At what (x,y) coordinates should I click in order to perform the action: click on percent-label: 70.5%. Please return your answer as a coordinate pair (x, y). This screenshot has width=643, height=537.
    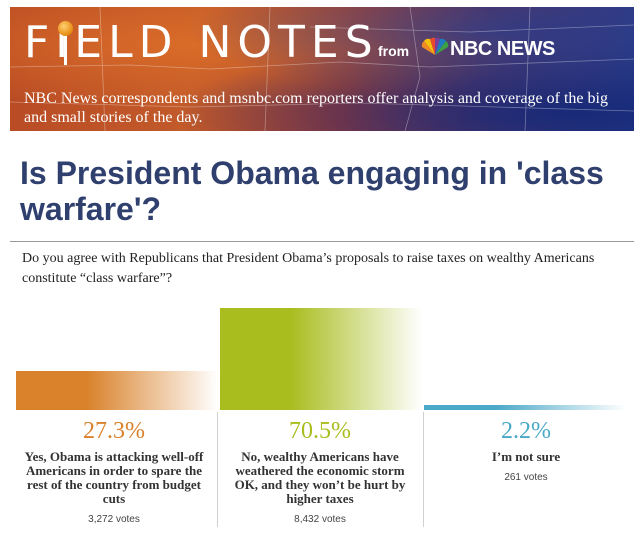
    Looking at the image, I should click on (320, 431).